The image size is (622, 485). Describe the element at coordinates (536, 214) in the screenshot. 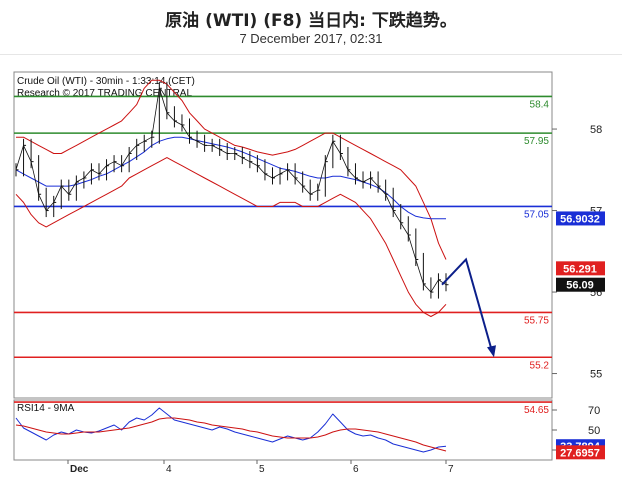

I see `level-label: 57.05` at that location.